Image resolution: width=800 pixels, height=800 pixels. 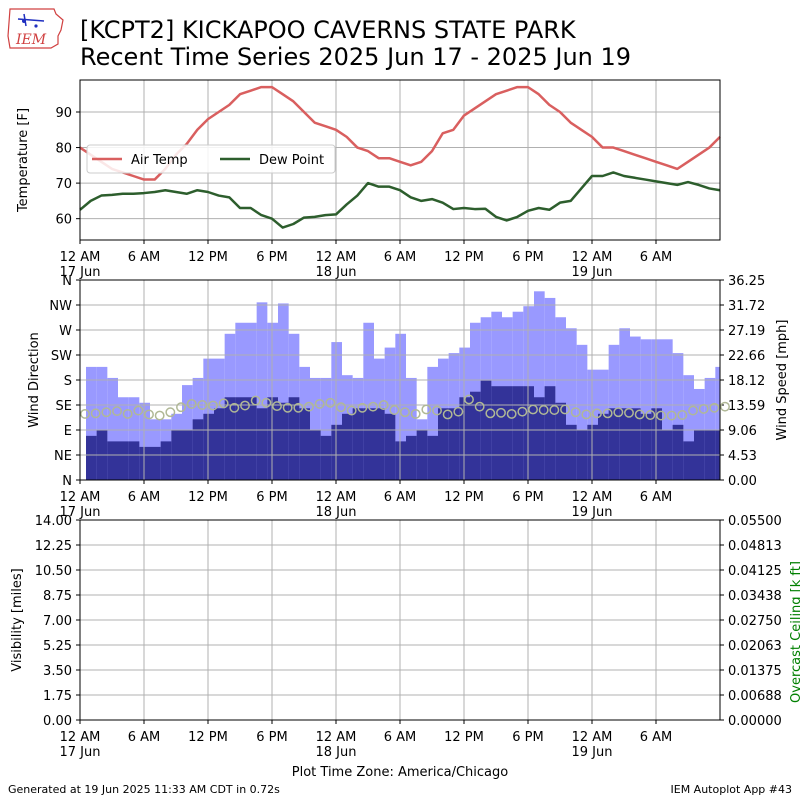 I want to click on wind-dir-tick-label: SE, so click(x=64, y=406).